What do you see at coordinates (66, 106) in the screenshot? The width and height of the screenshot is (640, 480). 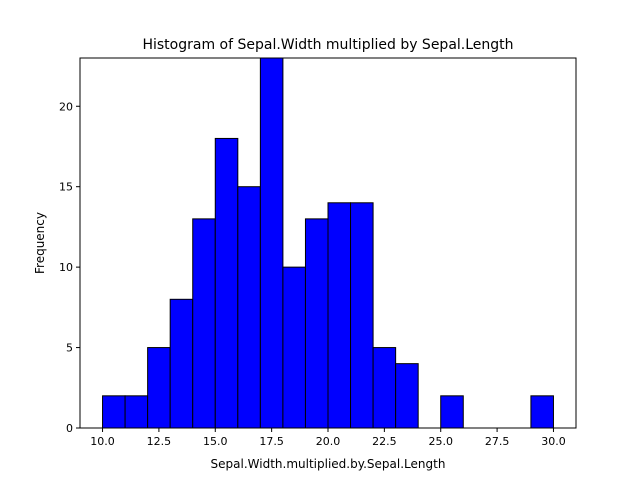 I see `y-tick-label: 20` at bounding box center [66, 106].